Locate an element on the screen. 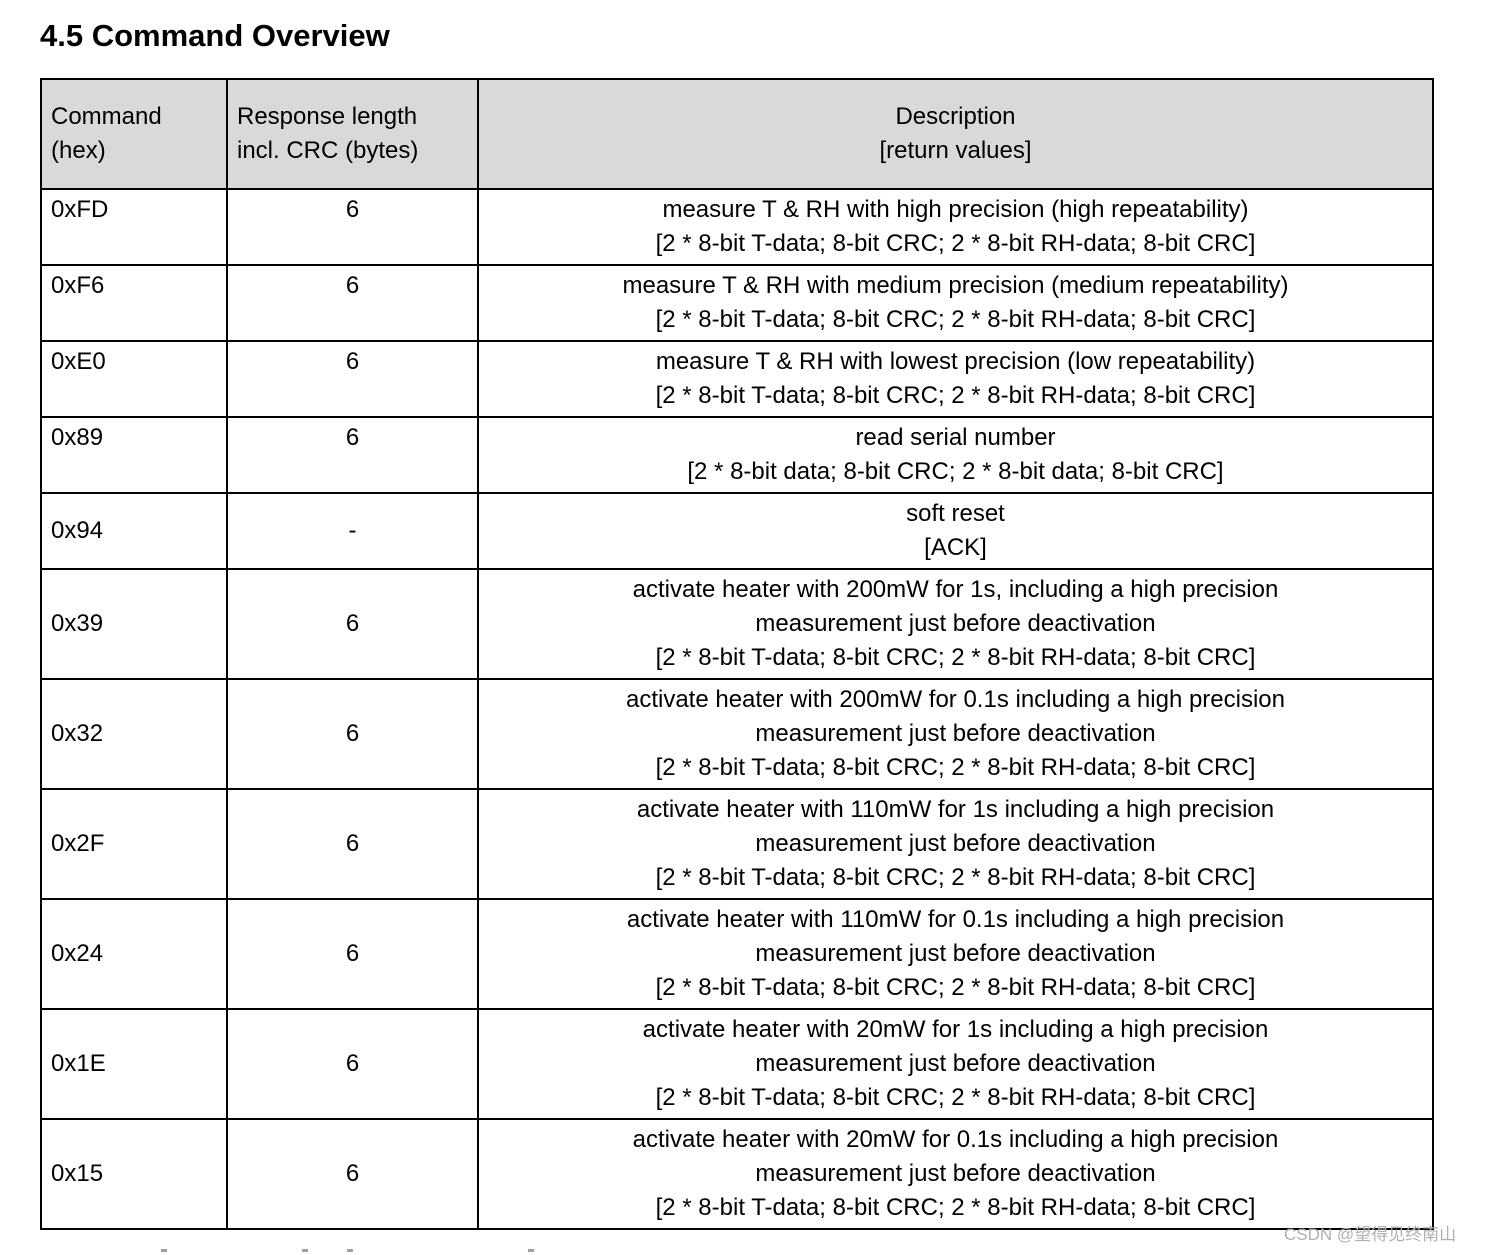 The width and height of the screenshot is (1487, 1255). section-title: 4.5 Command Overview is located at coordinates (215, 35).